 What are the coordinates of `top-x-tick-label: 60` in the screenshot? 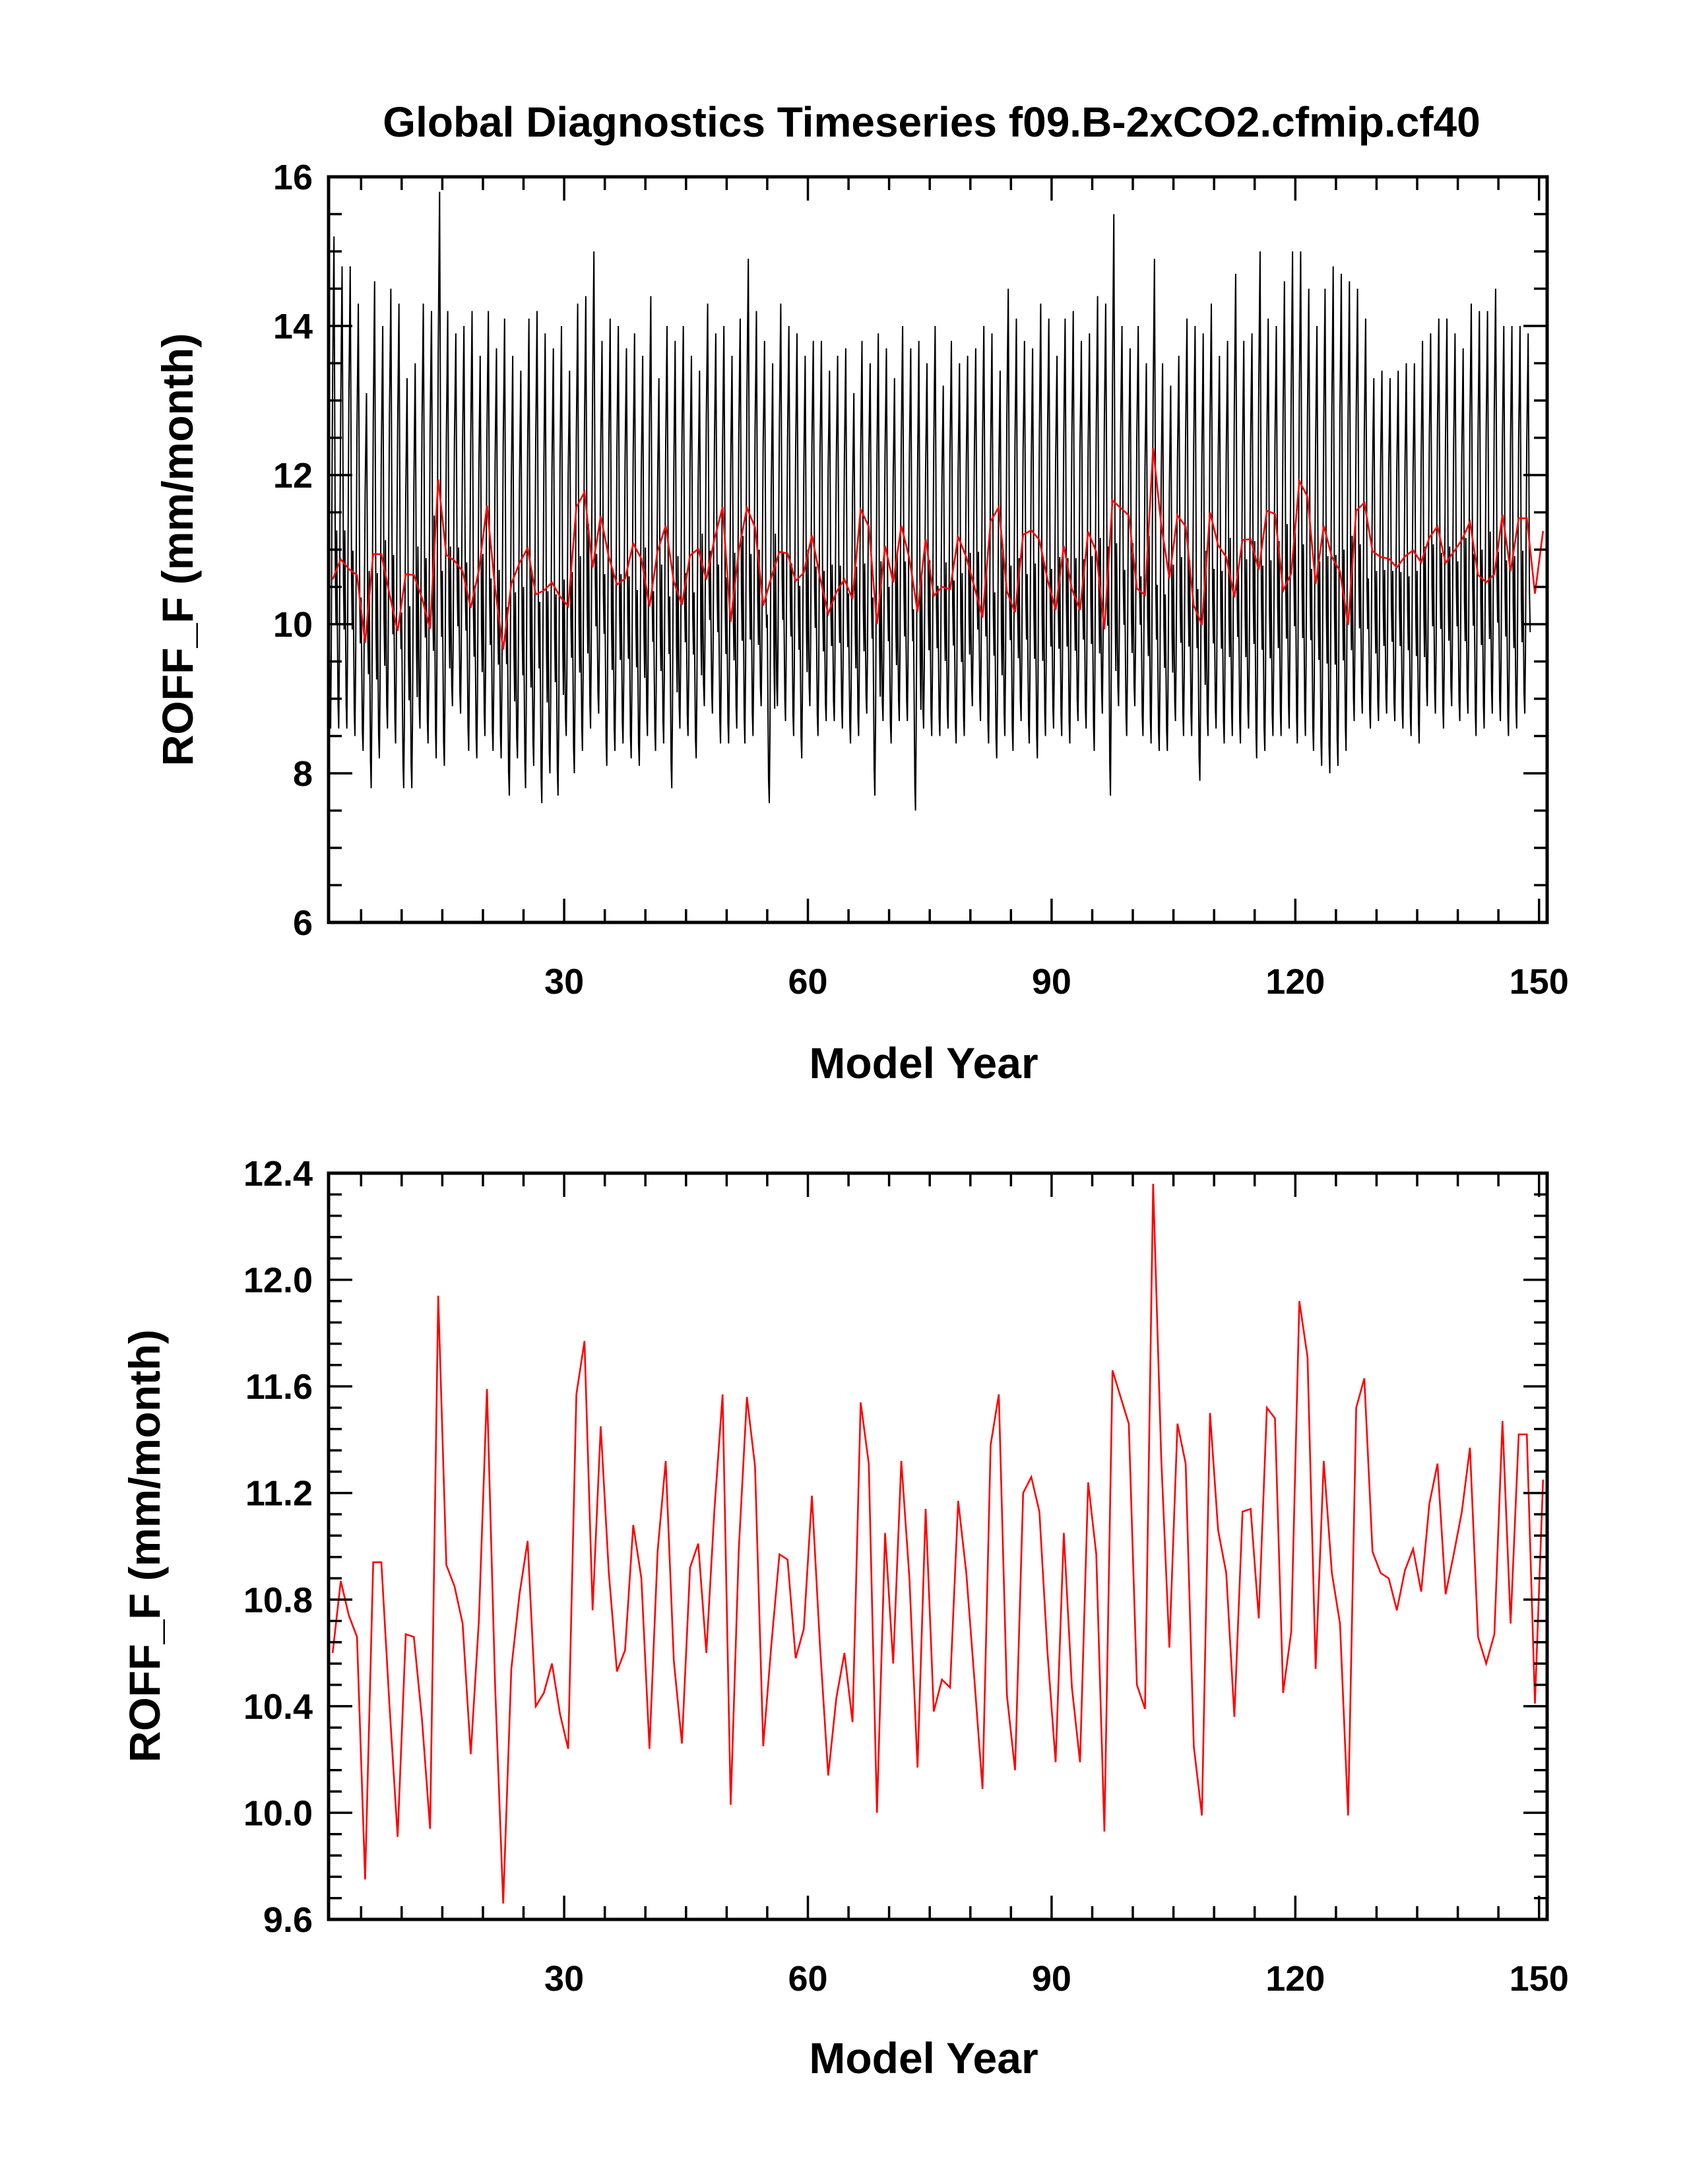 It's located at (807, 982).